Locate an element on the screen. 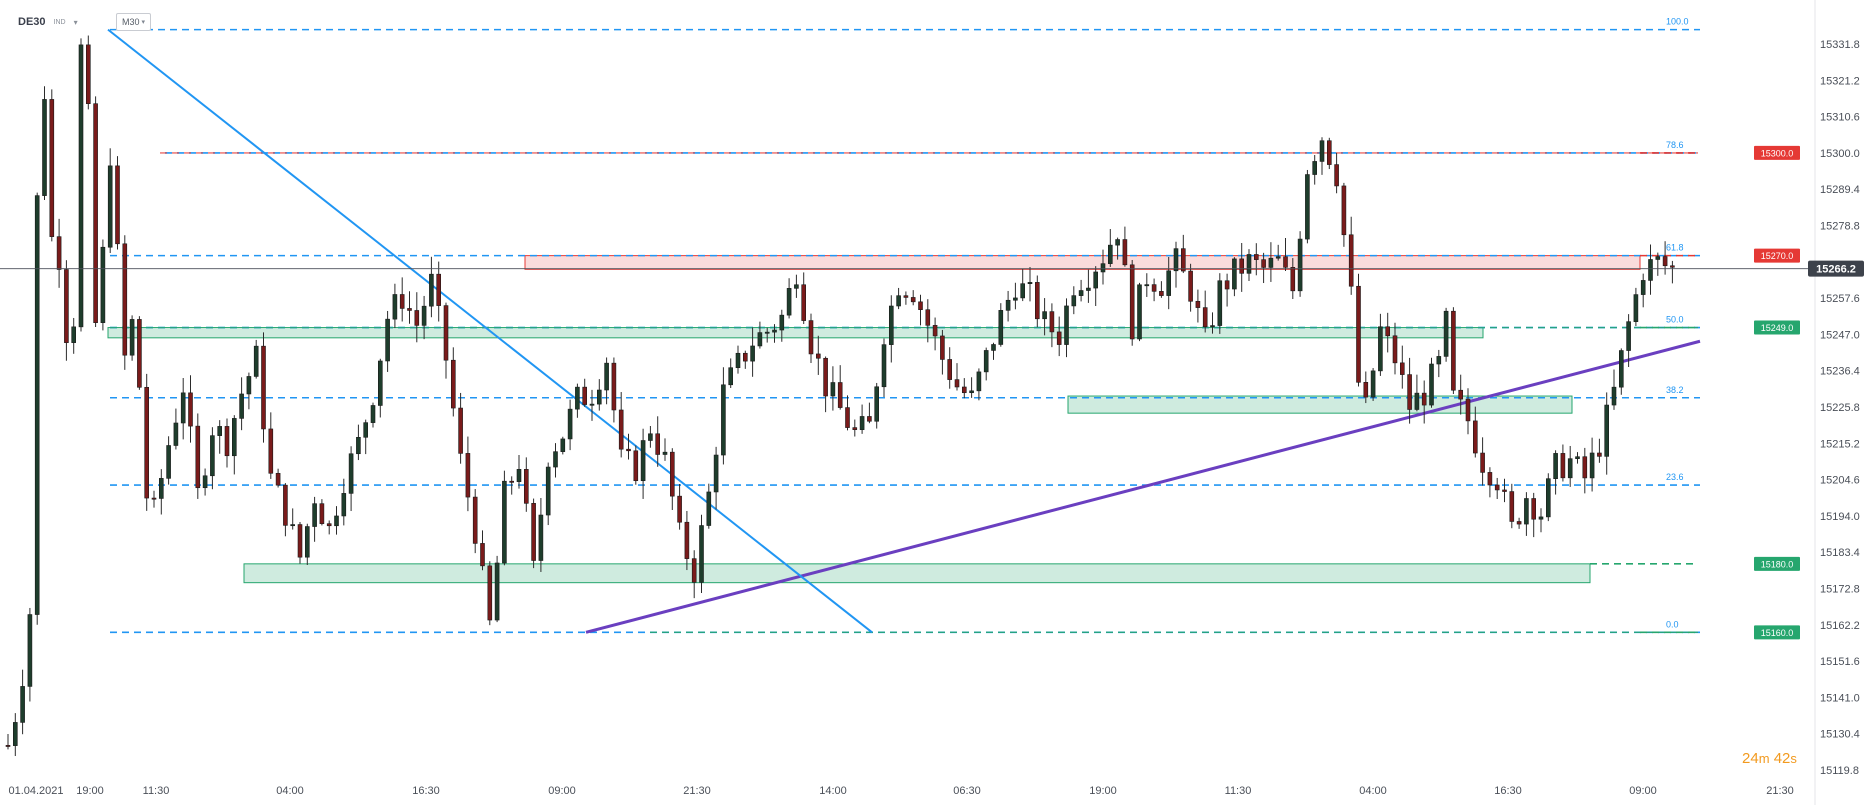 The width and height of the screenshot is (1866, 805). price-tag-15270.0: 15270.0 is located at coordinates (1777, 255).